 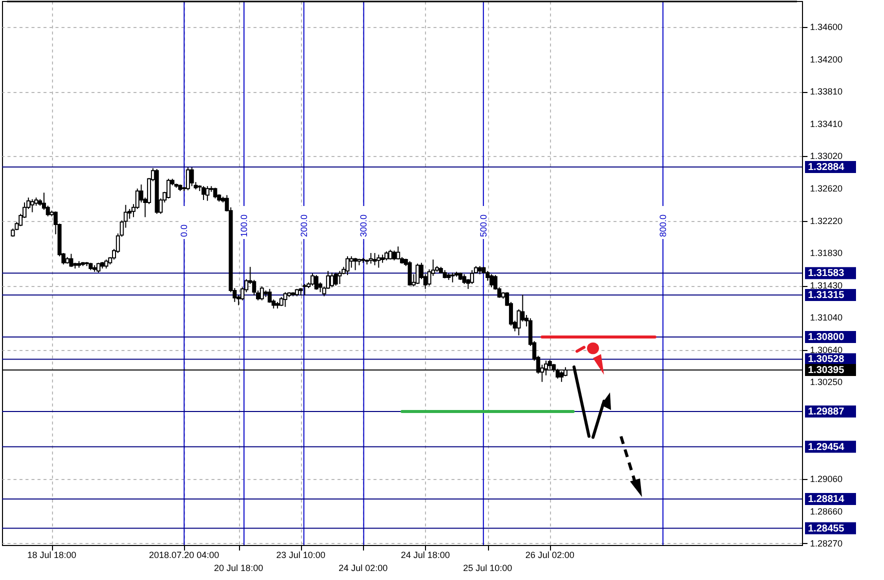 I want to click on y-tick-label: 1.30250, so click(x=826, y=381).